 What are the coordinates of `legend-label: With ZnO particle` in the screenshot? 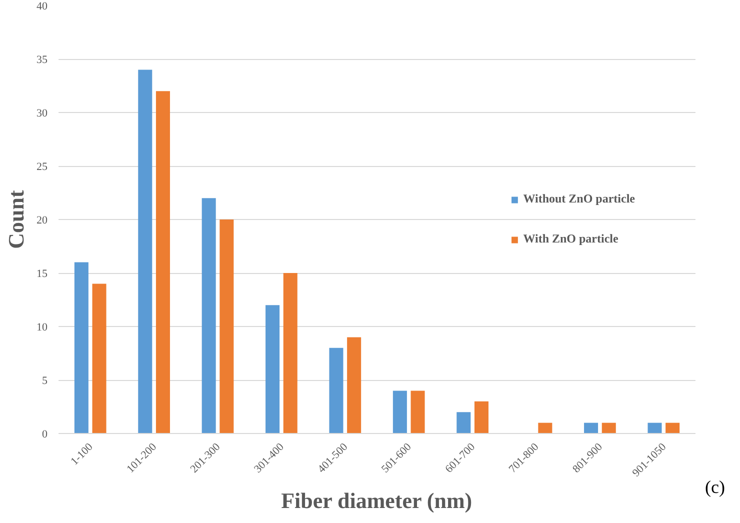 It's located at (570, 239).